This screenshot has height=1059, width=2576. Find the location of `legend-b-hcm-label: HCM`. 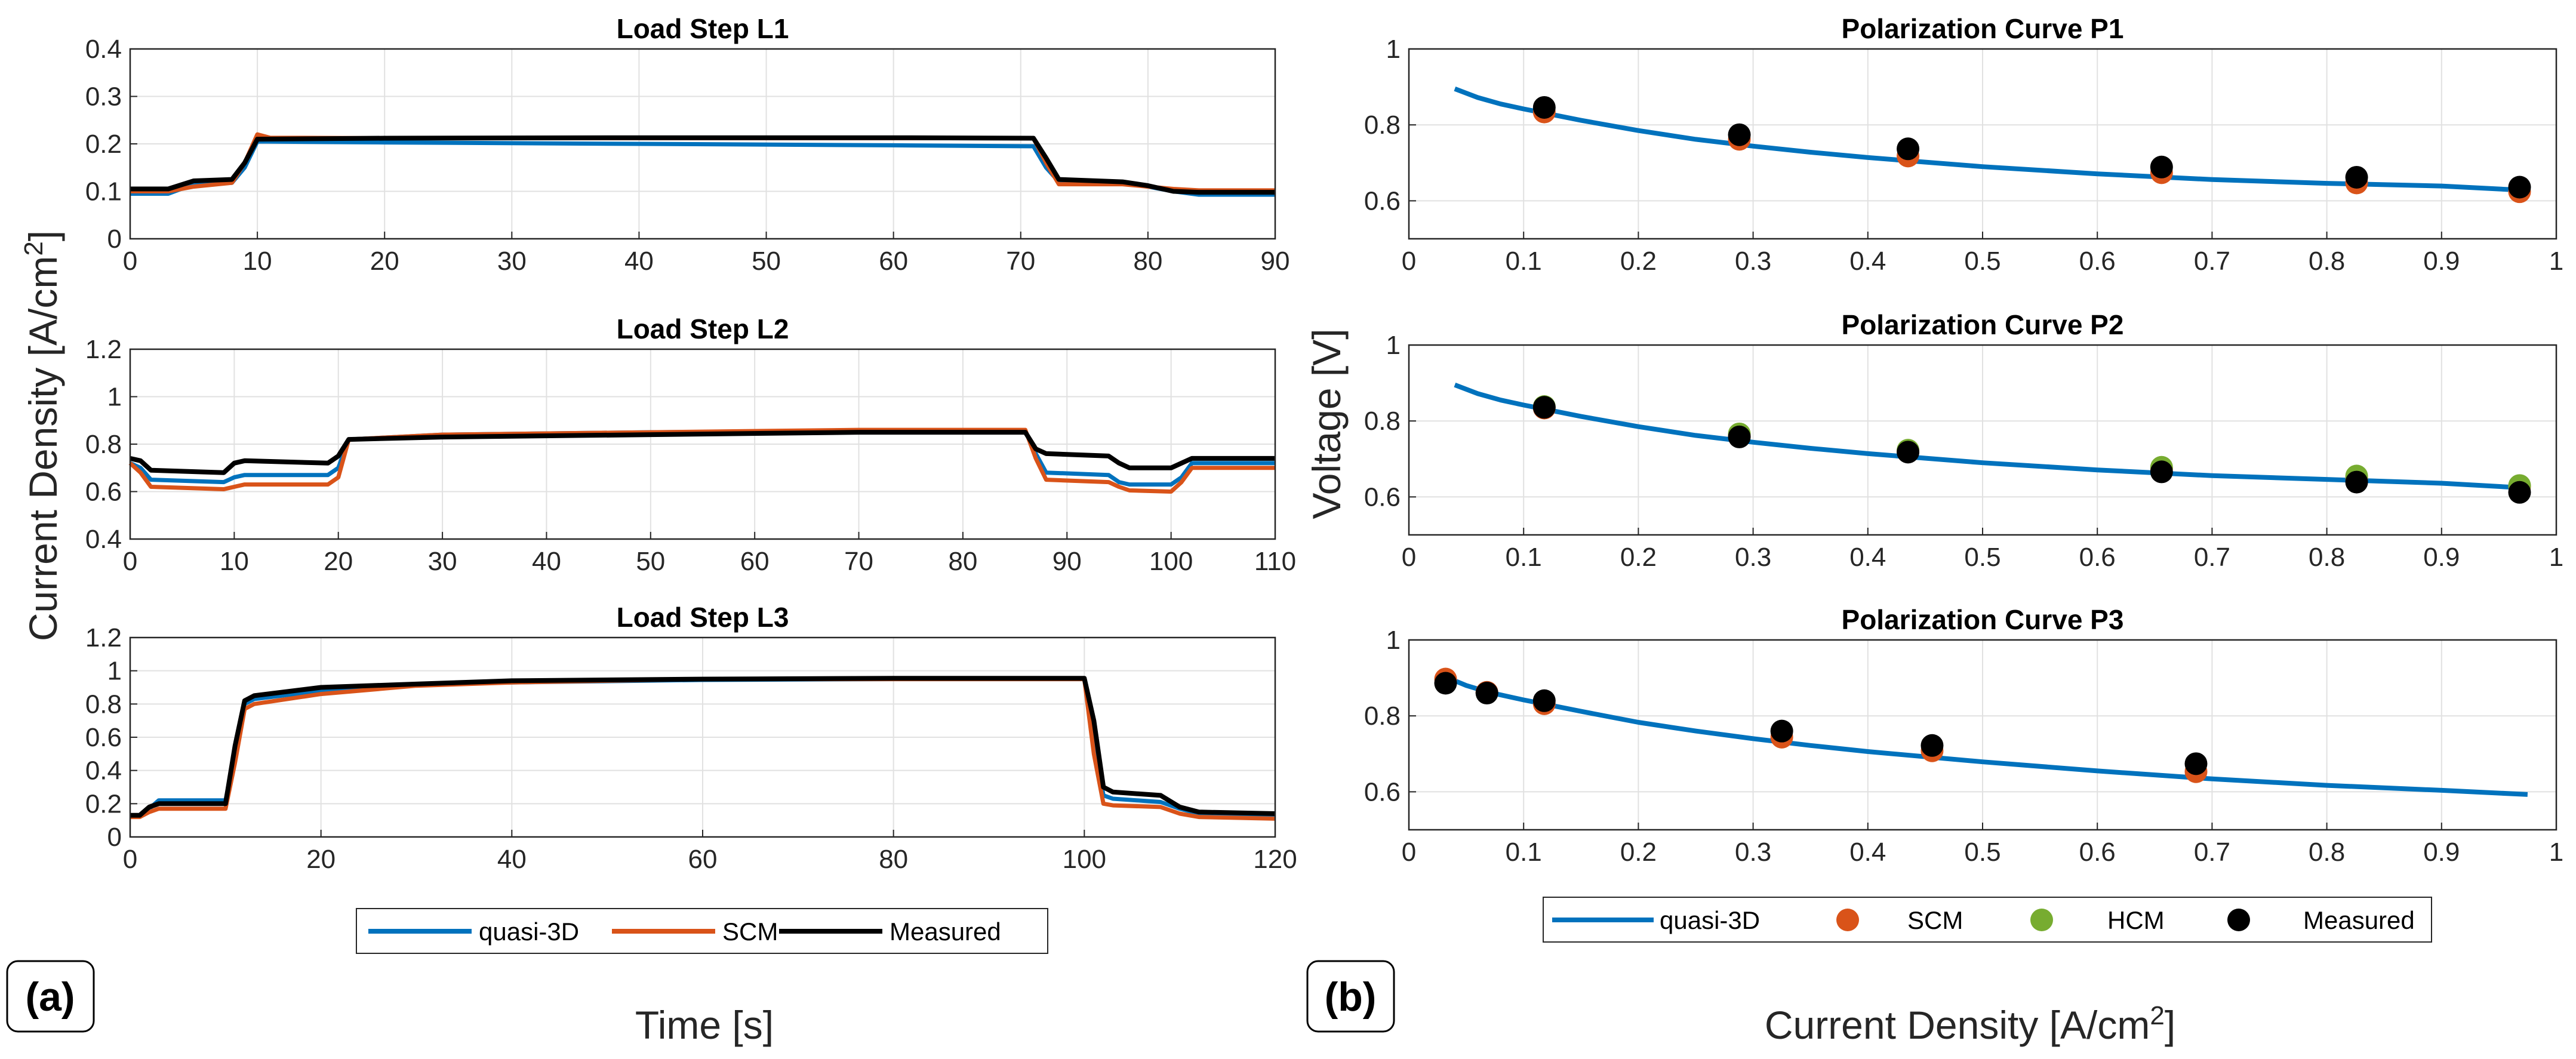

legend-b-hcm-label: HCM is located at coordinates (2136, 920).